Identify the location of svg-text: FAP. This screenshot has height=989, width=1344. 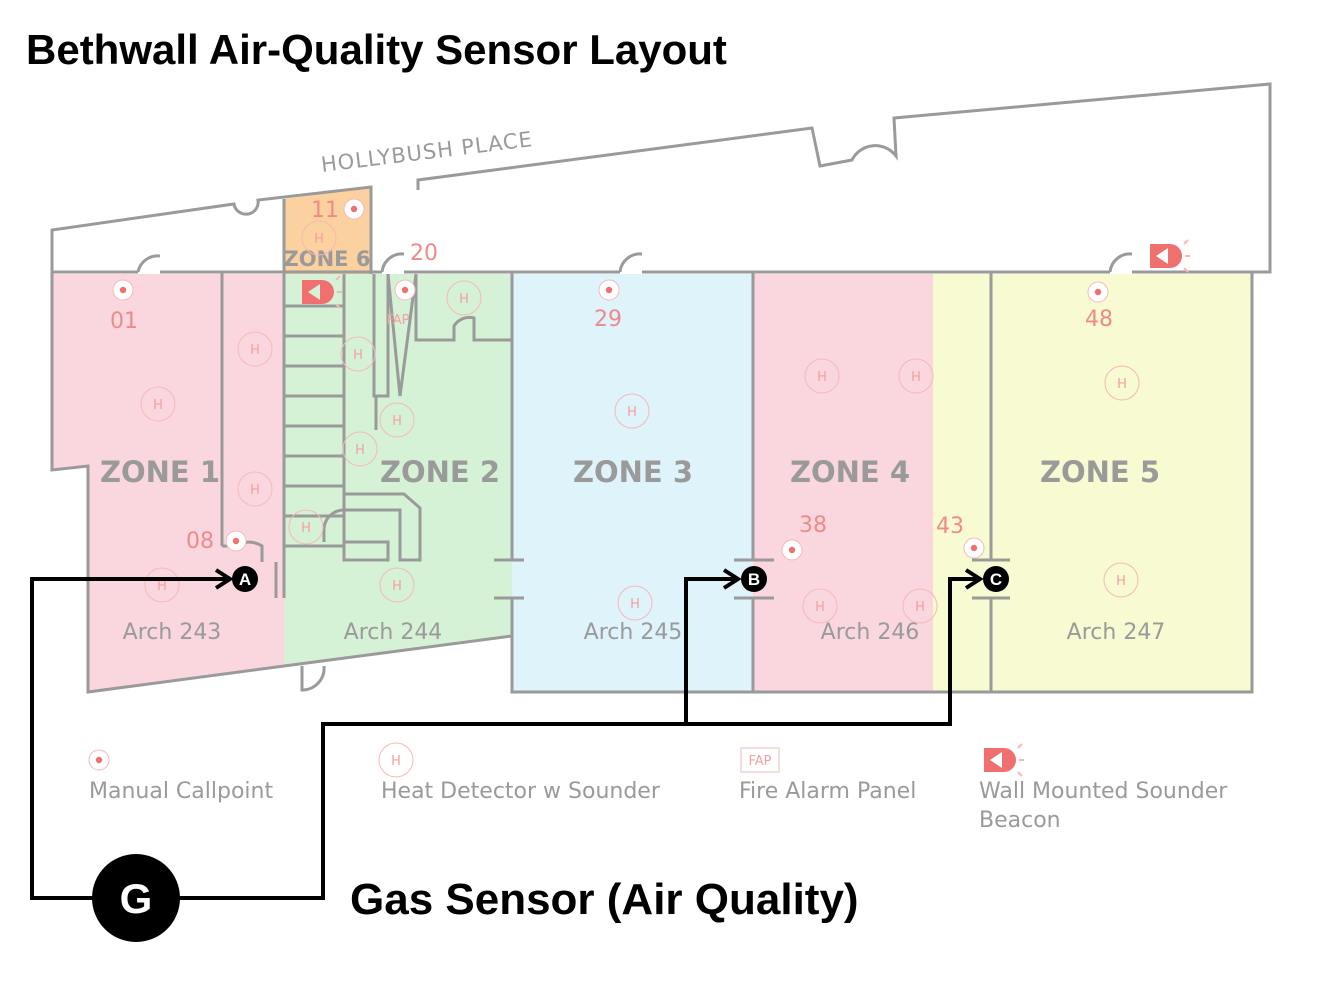
(759, 761).